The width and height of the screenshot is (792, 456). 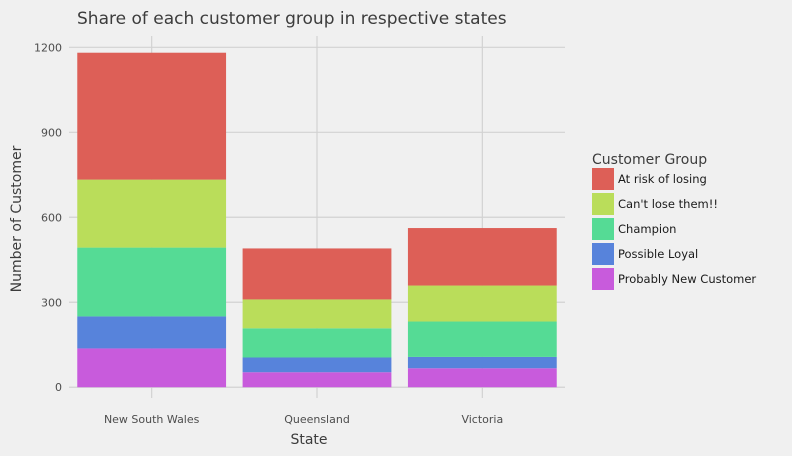 What do you see at coordinates (647, 229) in the screenshot?
I see `legend-label: Champion` at bounding box center [647, 229].